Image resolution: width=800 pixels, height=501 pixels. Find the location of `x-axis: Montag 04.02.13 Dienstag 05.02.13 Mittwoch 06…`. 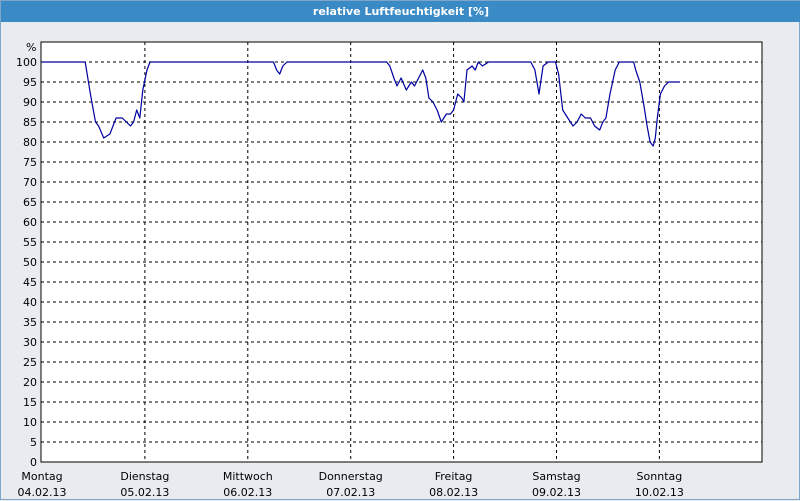

x-axis: Montag 04.02.13 Dienstag 05.02.13 Mittwoch 06… is located at coordinates (351, 484).